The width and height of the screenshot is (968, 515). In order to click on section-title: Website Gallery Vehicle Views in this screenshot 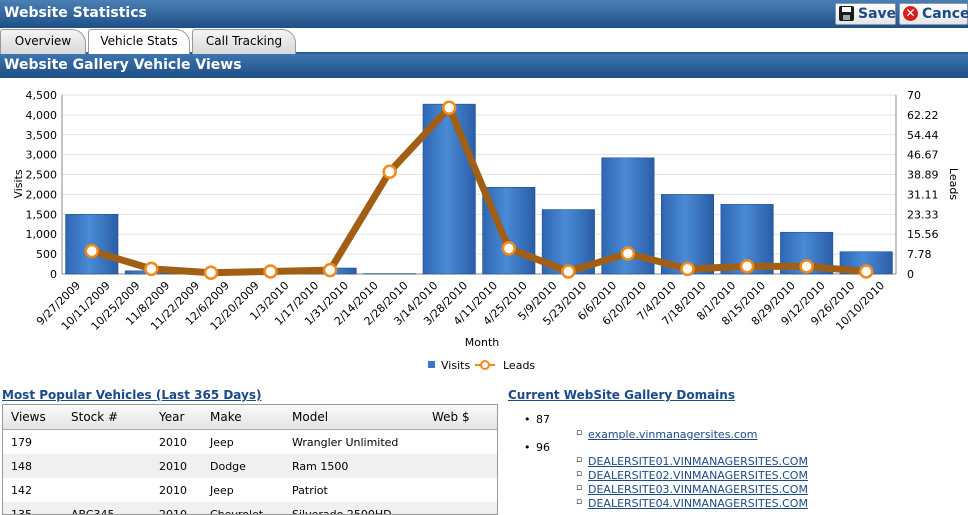, I will do `click(484, 66)`.